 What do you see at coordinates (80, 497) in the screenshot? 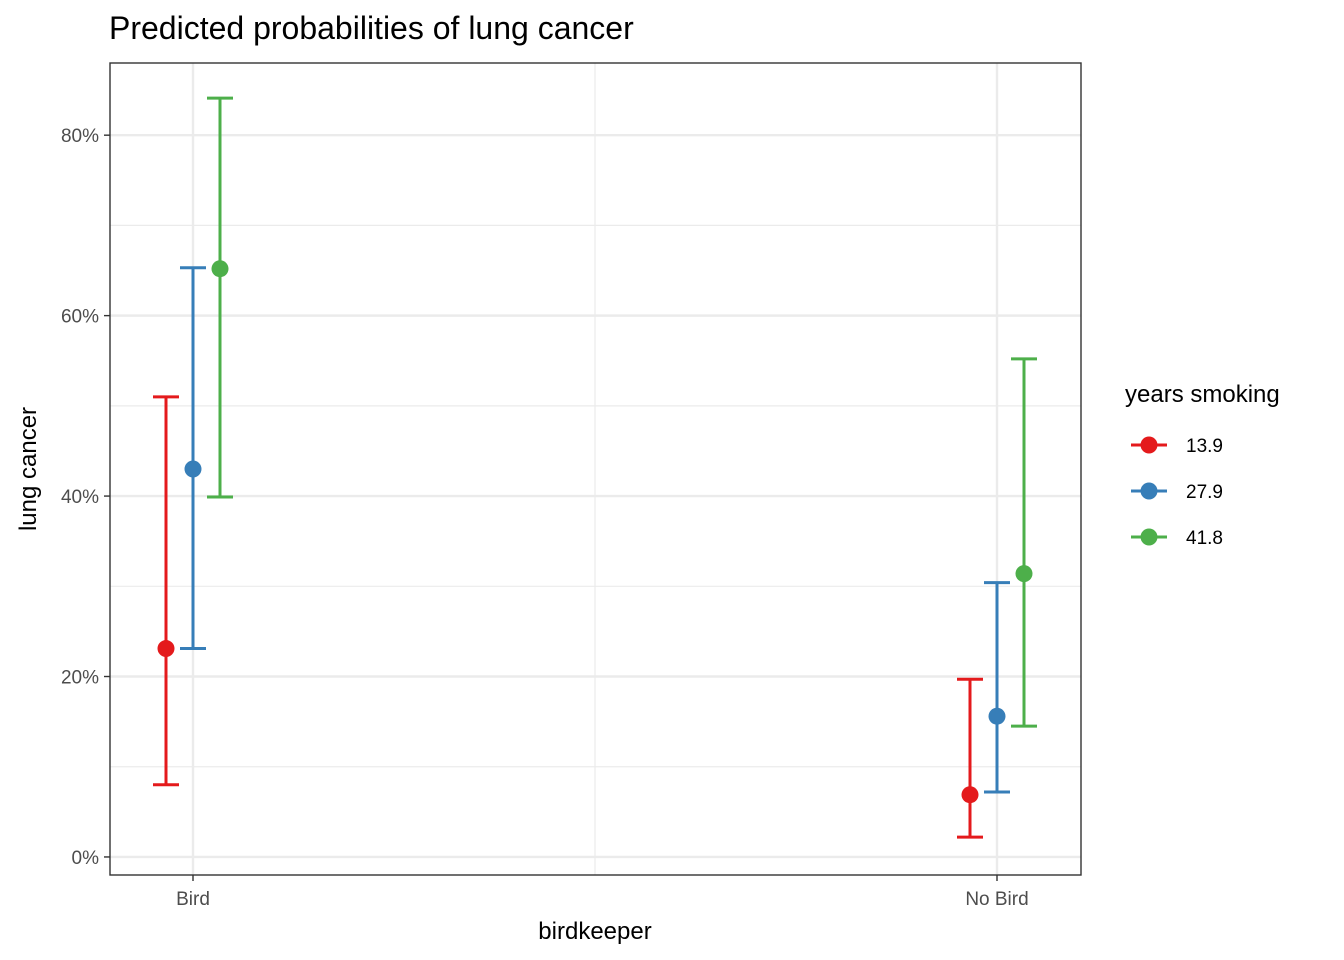
I see `y-tick-label: 40%` at bounding box center [80, 497].